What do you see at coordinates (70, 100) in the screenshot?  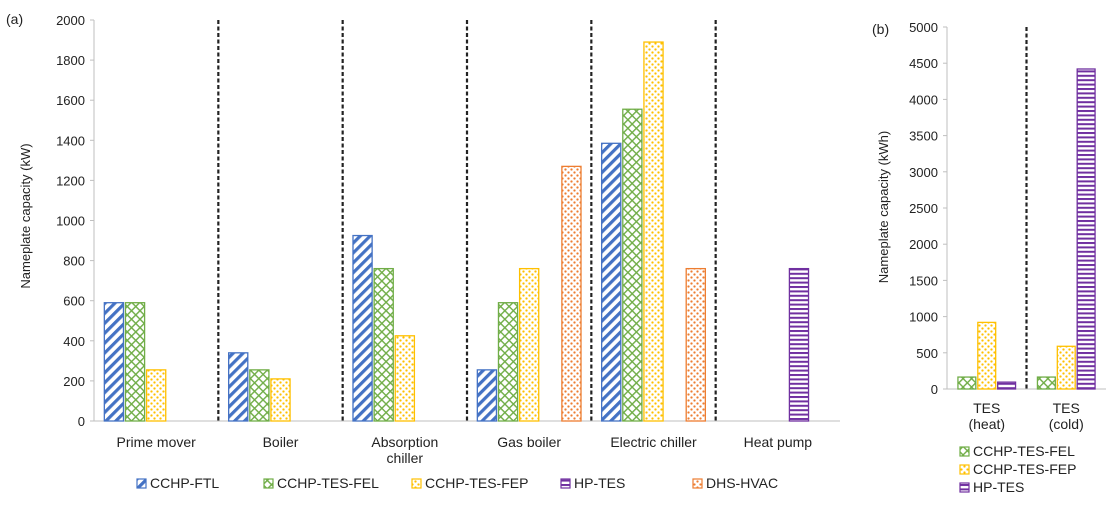 I see `panel-a-ytick-label: 1600` at bounding box center [70, 100].